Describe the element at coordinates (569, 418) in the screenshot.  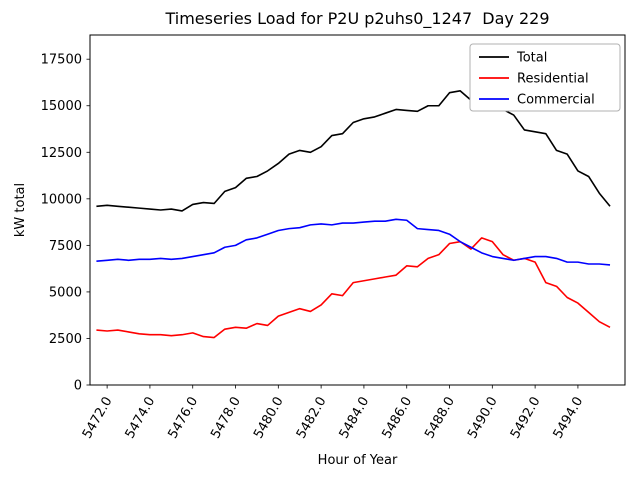
I see `x-tick-label: 5494.0` at that location.